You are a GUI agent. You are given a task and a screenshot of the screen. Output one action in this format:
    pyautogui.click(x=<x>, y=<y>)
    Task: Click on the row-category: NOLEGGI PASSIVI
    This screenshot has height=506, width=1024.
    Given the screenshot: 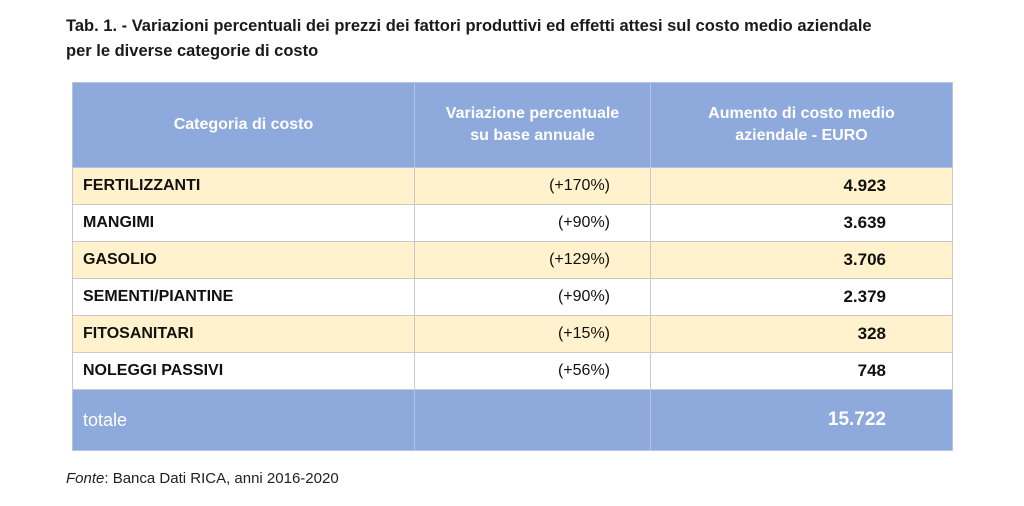 What is the action you would take?
    pyautogui.click(x=243, y=371)
    